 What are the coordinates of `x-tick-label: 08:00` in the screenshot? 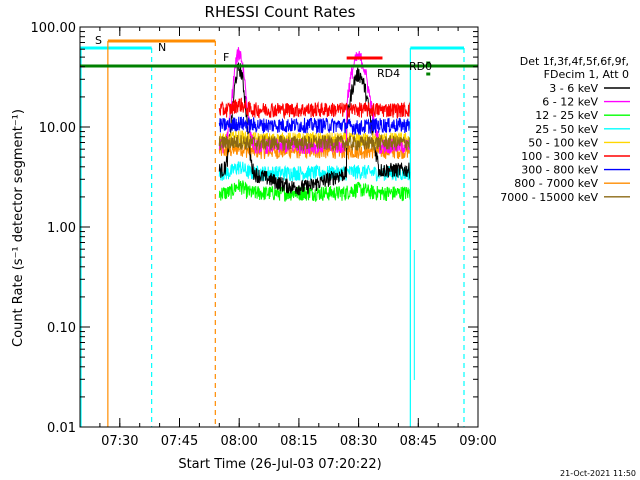 It's located at (238, 441).